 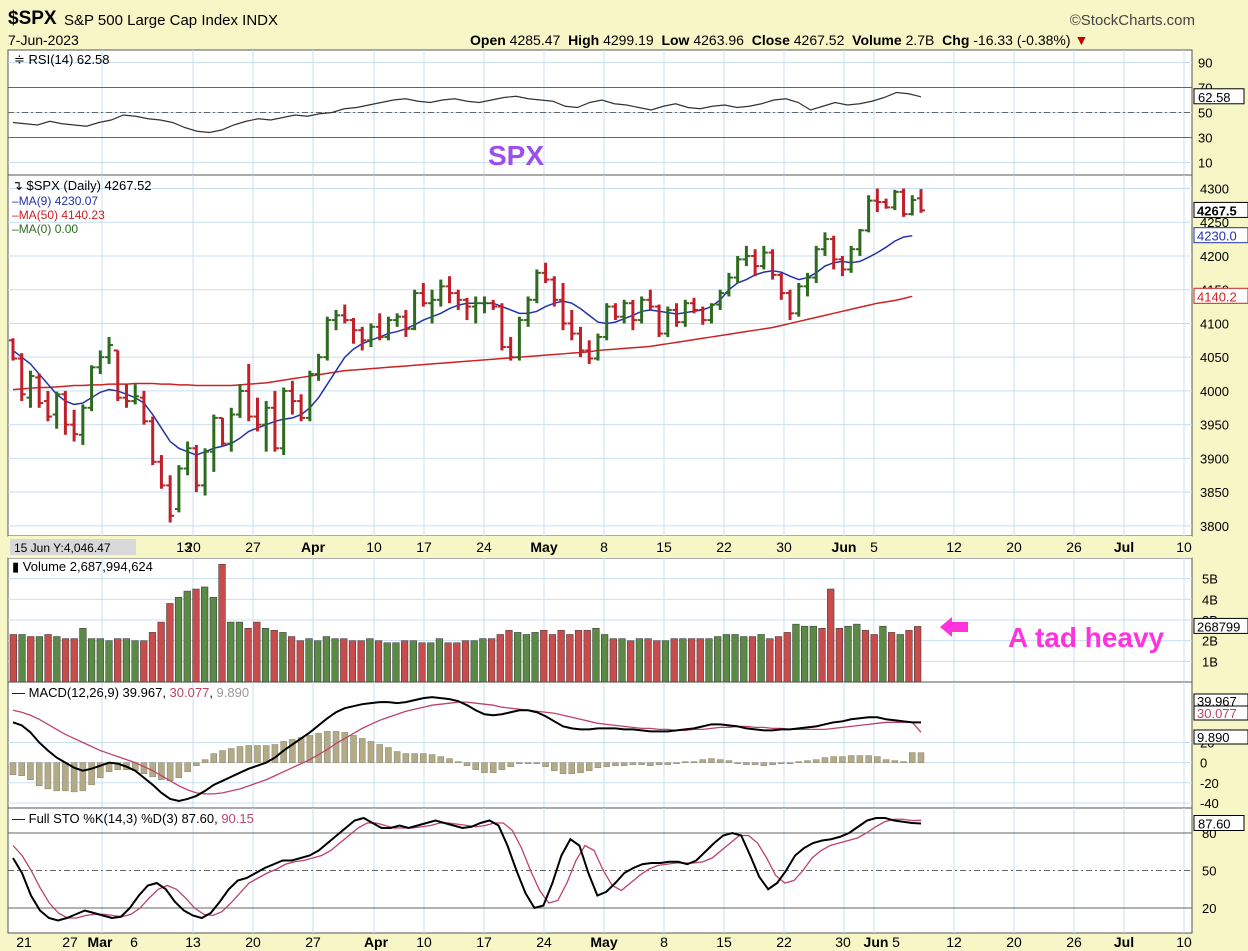 I want to click on volume-tick-label: 2B, so click(x=1210, y=641).